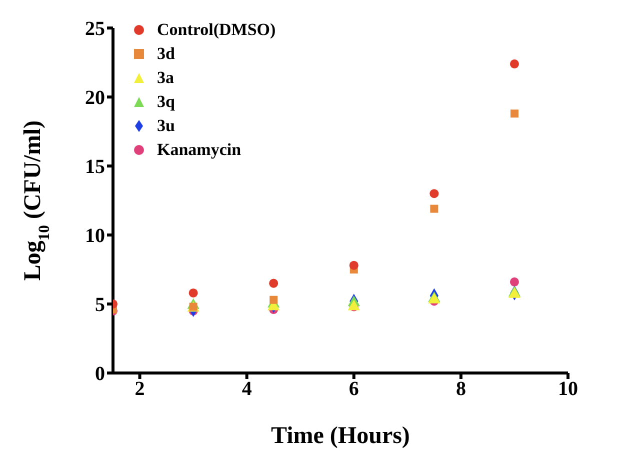  I want to click on y-tick-label: 15, so click(95, 167).